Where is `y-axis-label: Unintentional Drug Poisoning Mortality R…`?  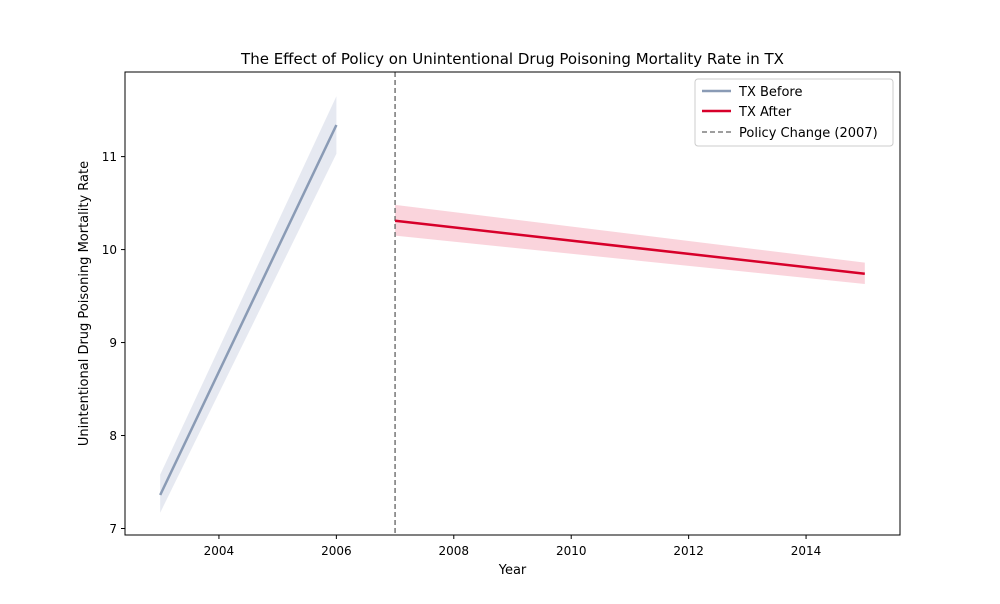
y-axis-label: Unintentional Drug Poisoning Mortality R… is located at coordinates (84, 303).